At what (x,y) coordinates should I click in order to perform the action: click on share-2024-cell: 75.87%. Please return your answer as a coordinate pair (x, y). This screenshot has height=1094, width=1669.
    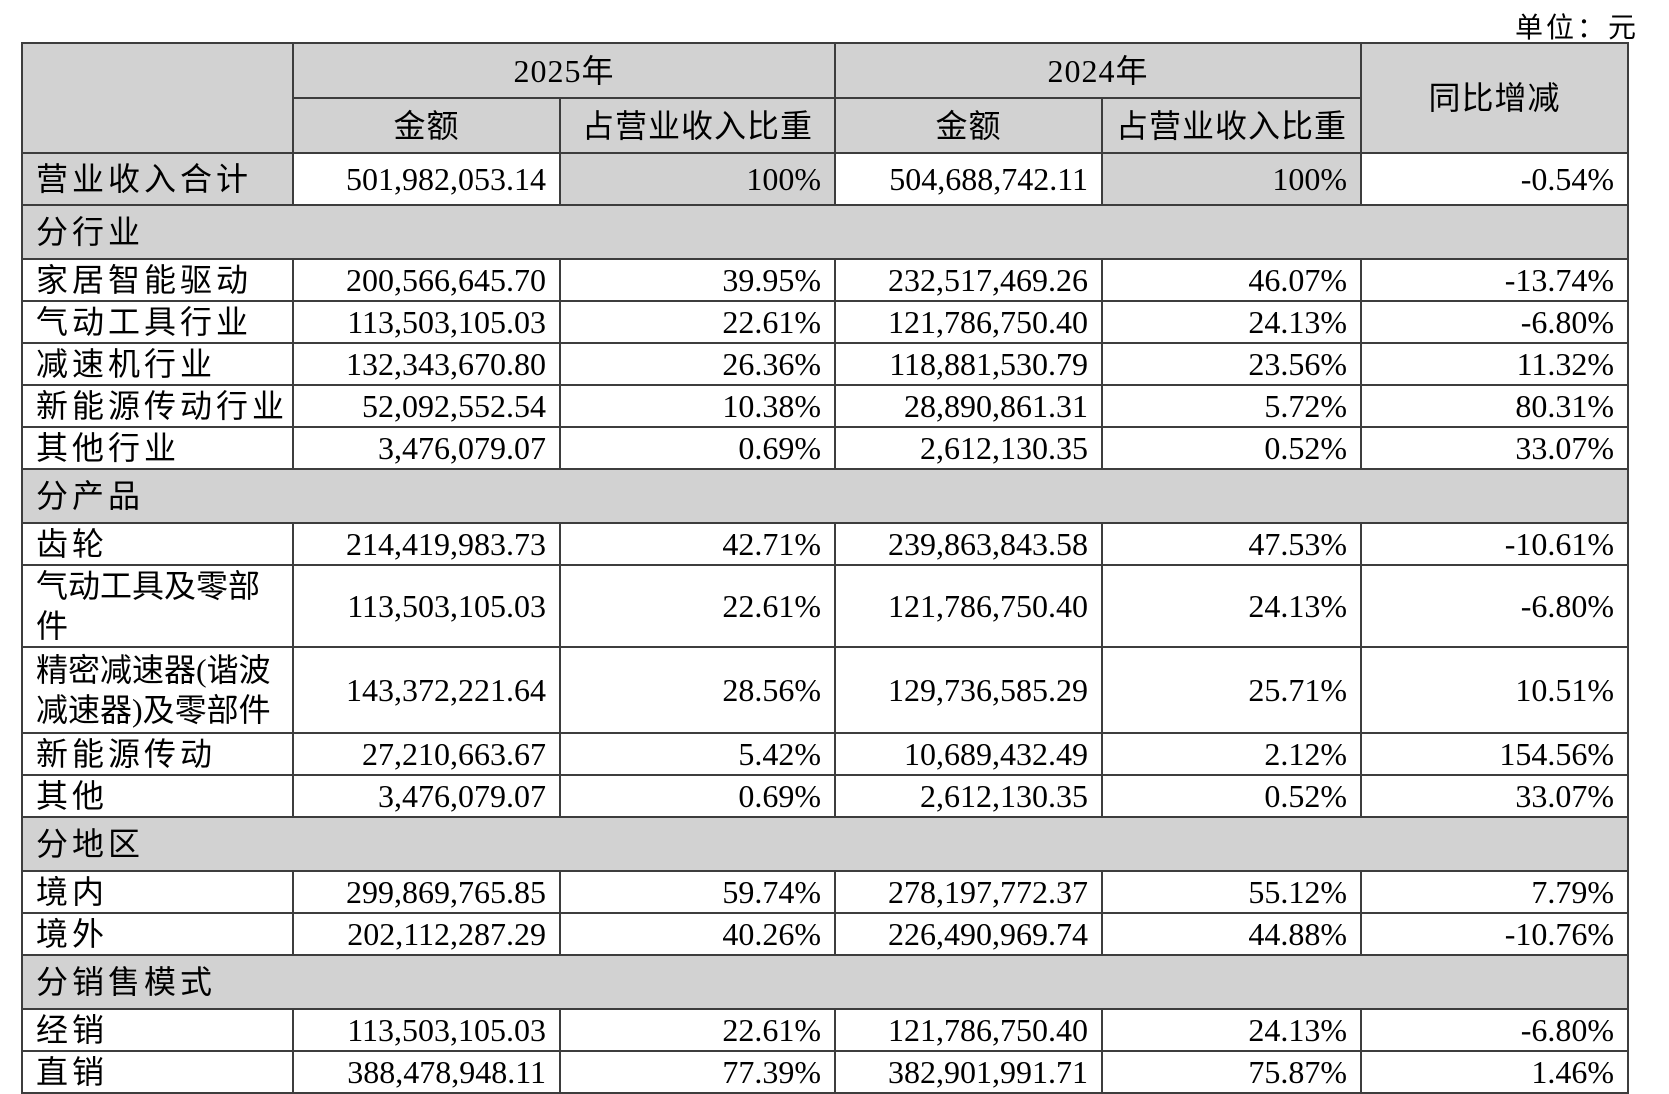
    Looking at the image, I should click on (1232, 1072).